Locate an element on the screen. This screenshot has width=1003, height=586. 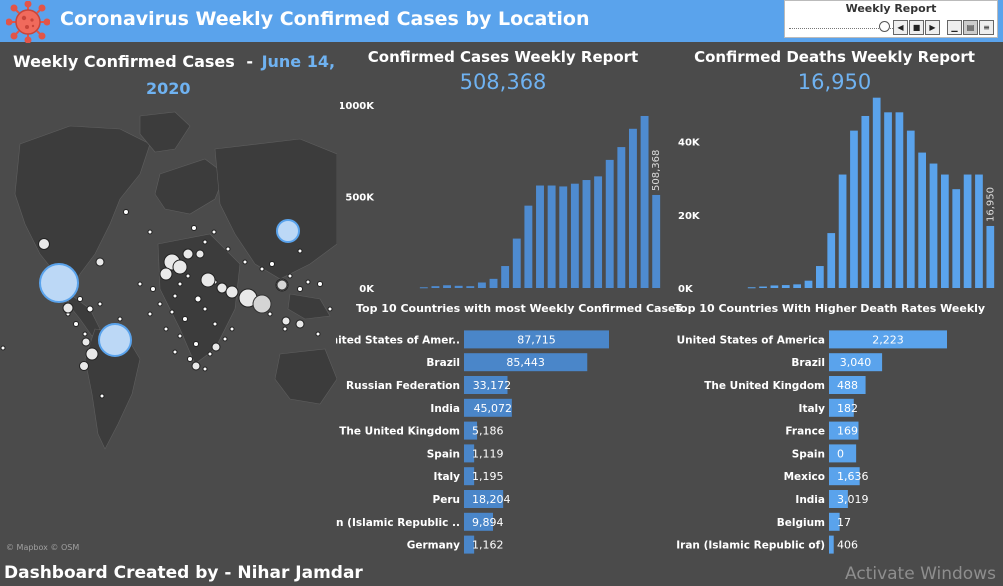
menu-icon: ≡ is located at coordinates (986, 27).